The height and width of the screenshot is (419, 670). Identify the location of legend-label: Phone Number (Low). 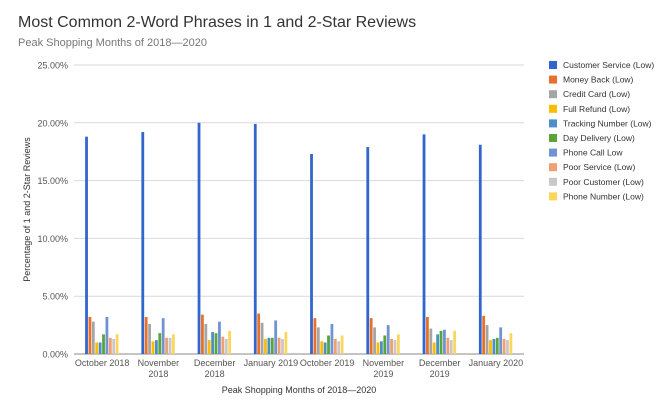
(603, 196).